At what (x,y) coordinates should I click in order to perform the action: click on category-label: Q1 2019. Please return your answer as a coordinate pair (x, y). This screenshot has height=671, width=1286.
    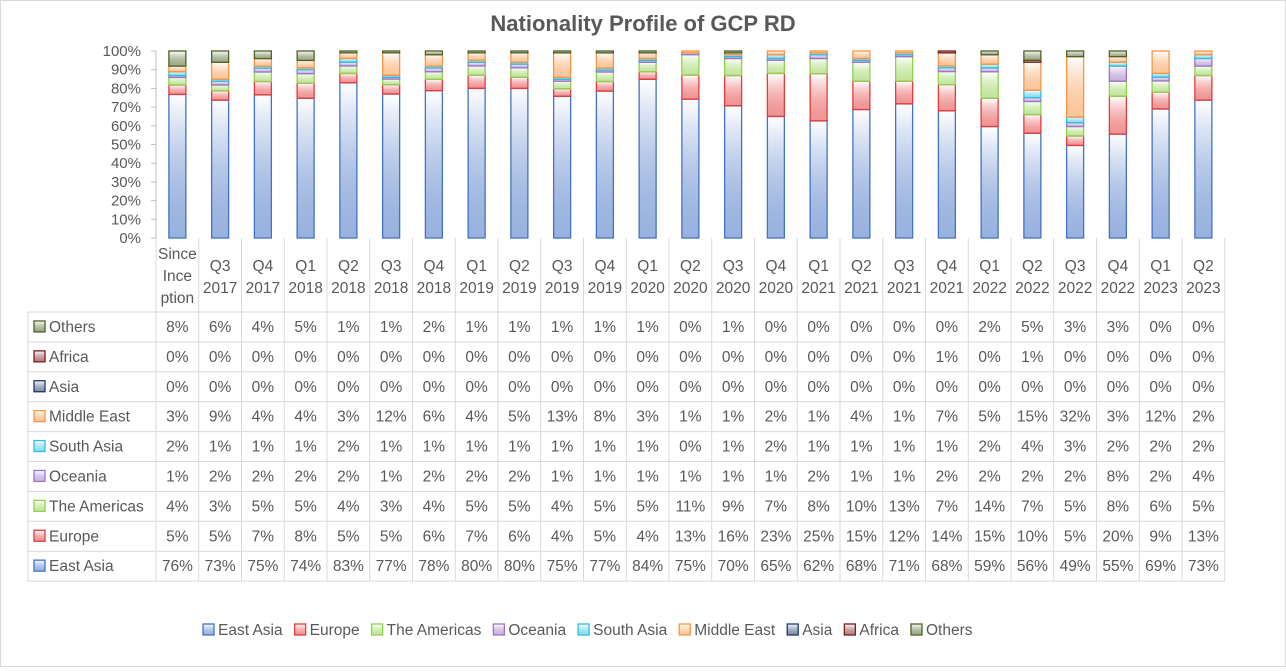
    Looking at the image, I should click on (476, 277).